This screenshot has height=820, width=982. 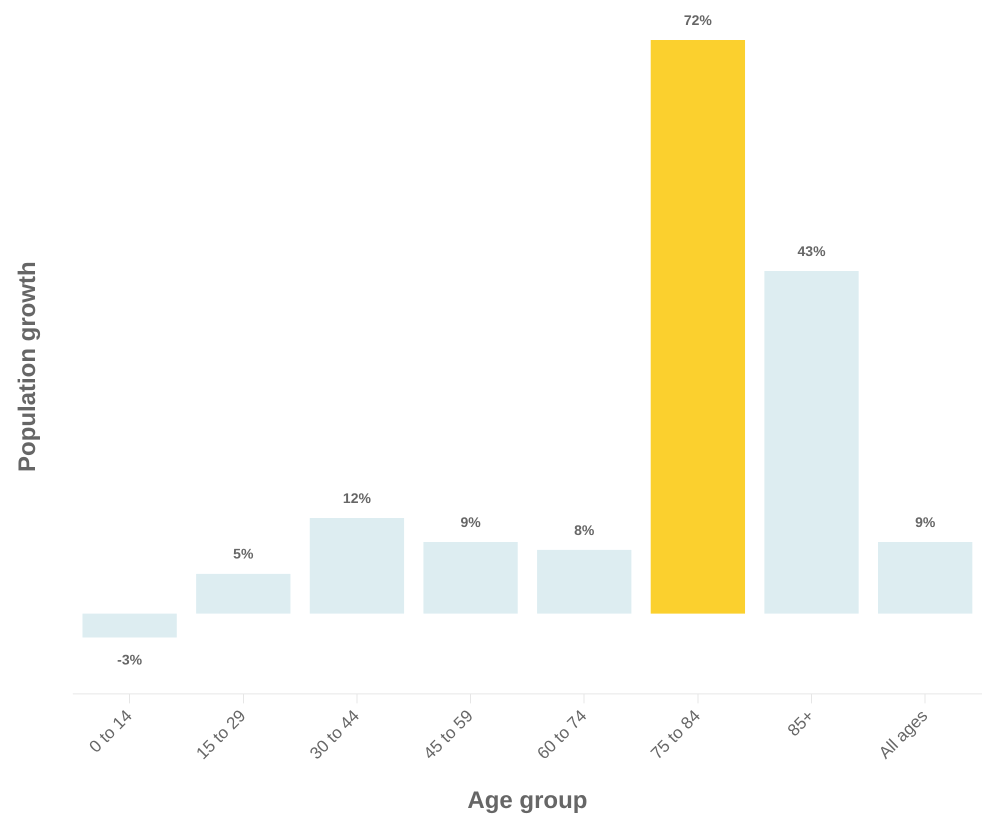 I want to click on data-label: 12%, so click(x=357, y=498).